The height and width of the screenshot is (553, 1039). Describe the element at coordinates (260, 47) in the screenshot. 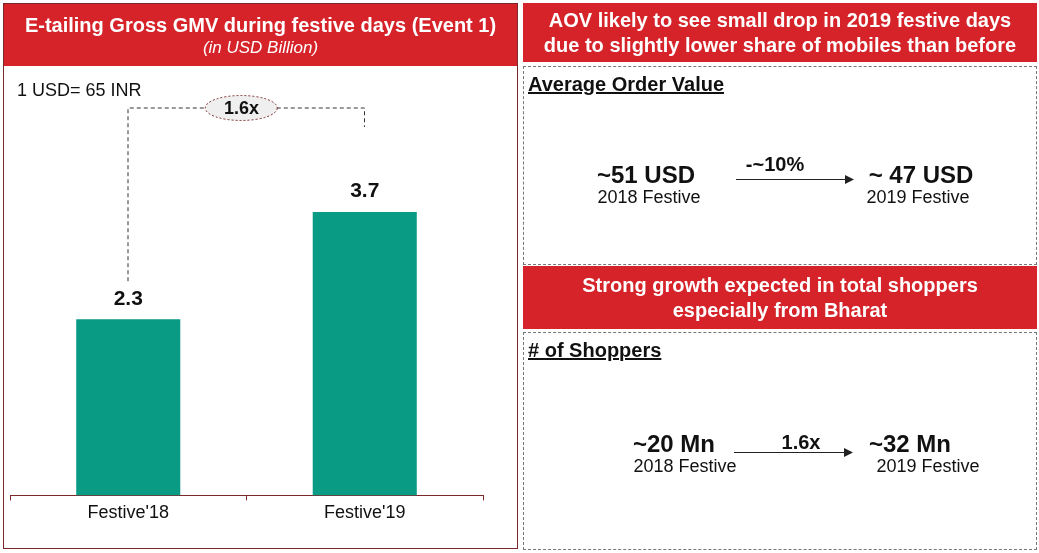

I see `chart-subtitle: (in USD Billion)` at that location.